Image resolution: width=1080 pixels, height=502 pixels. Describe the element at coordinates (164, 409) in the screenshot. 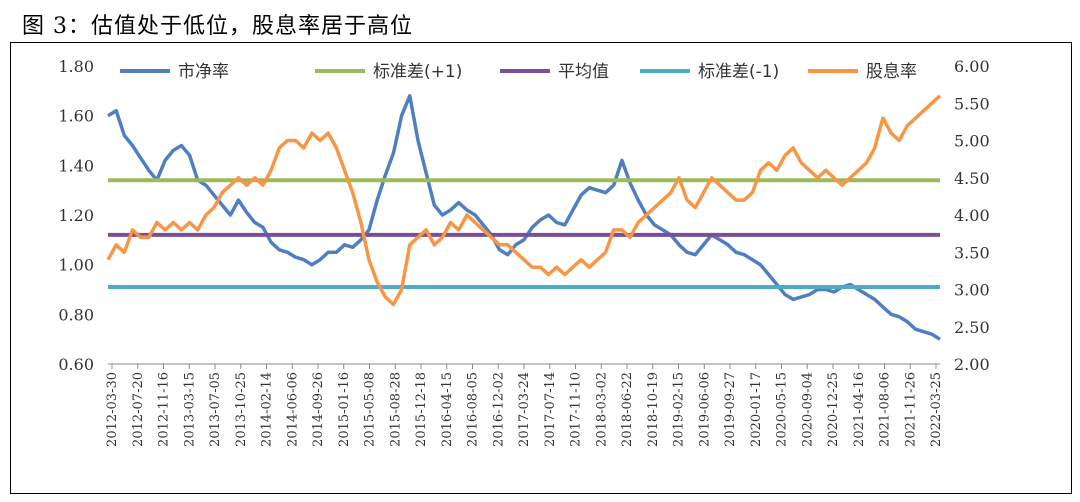

I see `x-tick-label: 2012-11-16` at that location.